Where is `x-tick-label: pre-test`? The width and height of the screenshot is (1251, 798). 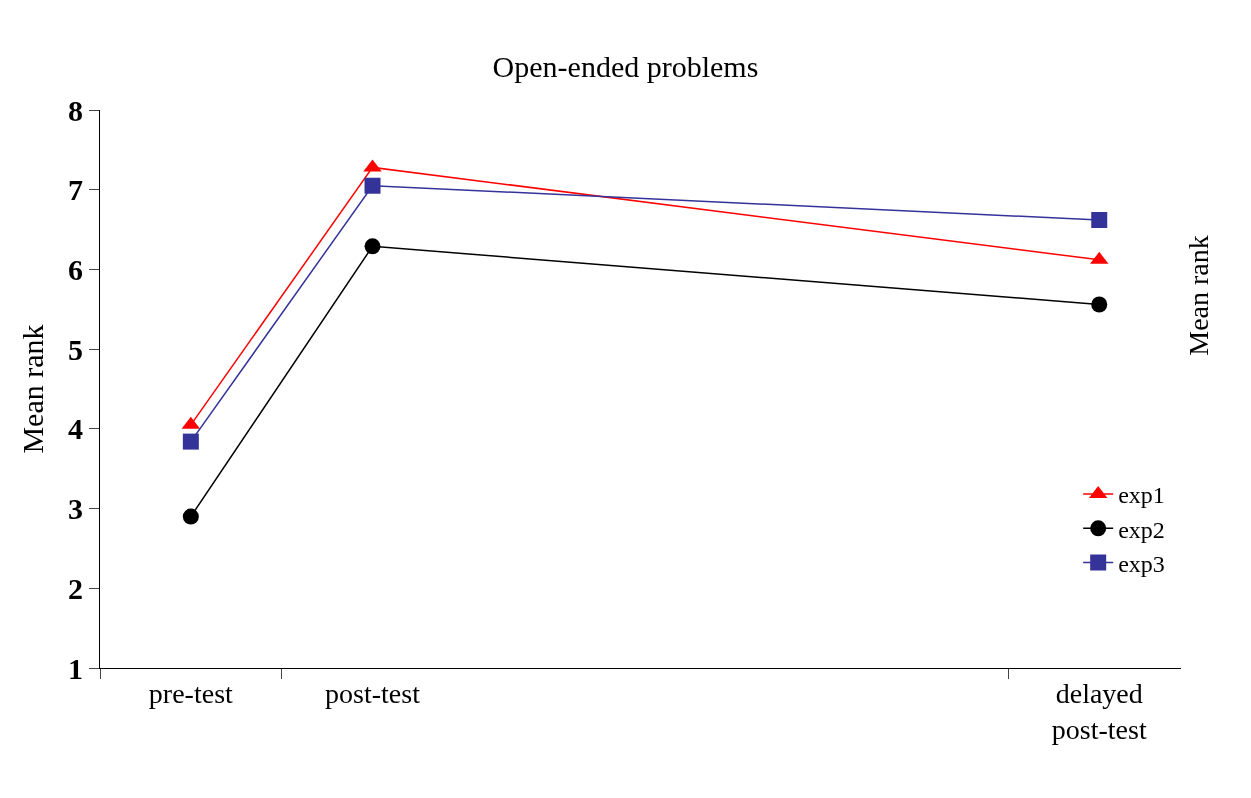 x-tick-label: pre-test is located at coordinates (191, 693).